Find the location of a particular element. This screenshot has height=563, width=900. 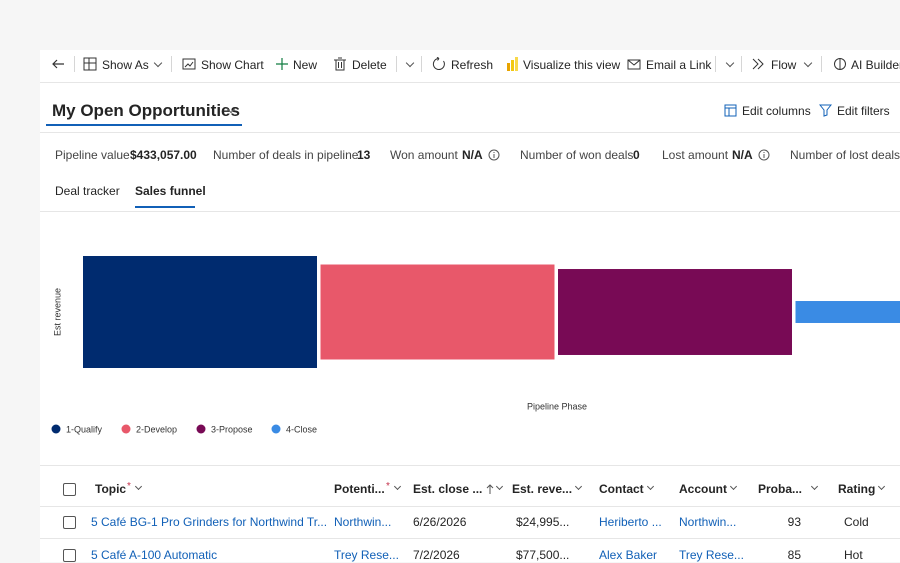

cell: Hot is located at coordinates (853, 555).